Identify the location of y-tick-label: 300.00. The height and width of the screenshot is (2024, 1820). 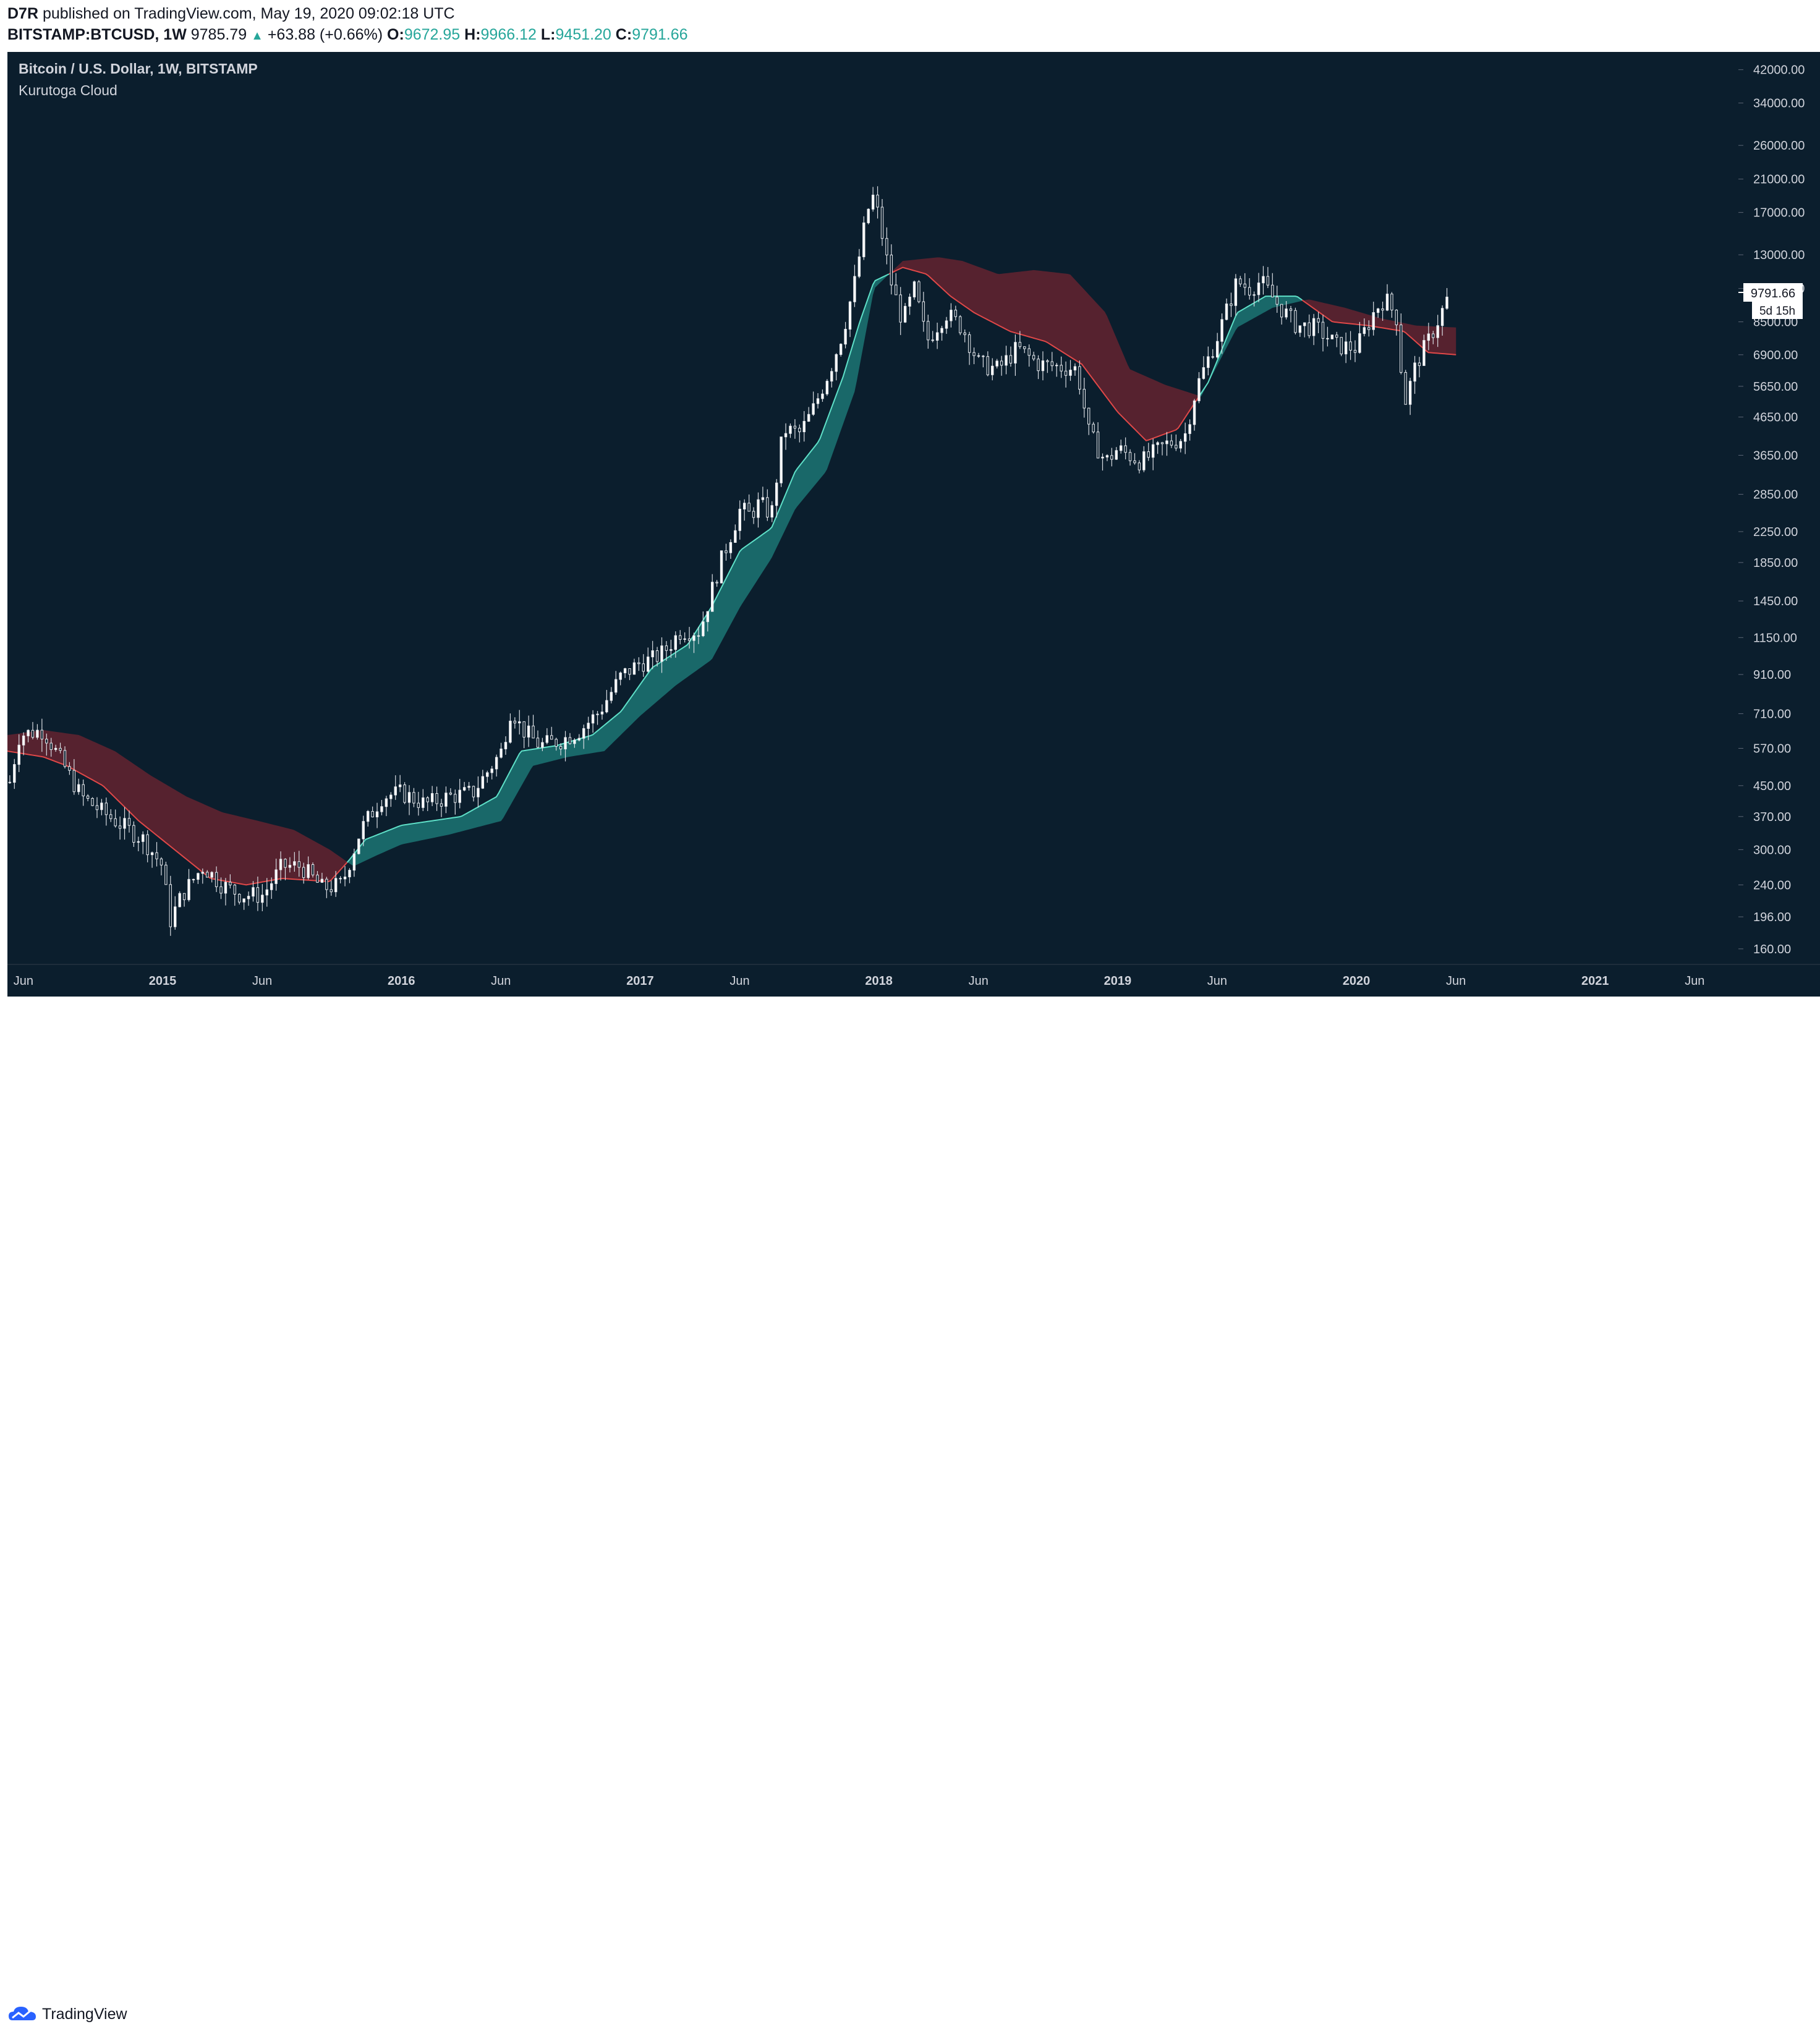
(1772, 850).